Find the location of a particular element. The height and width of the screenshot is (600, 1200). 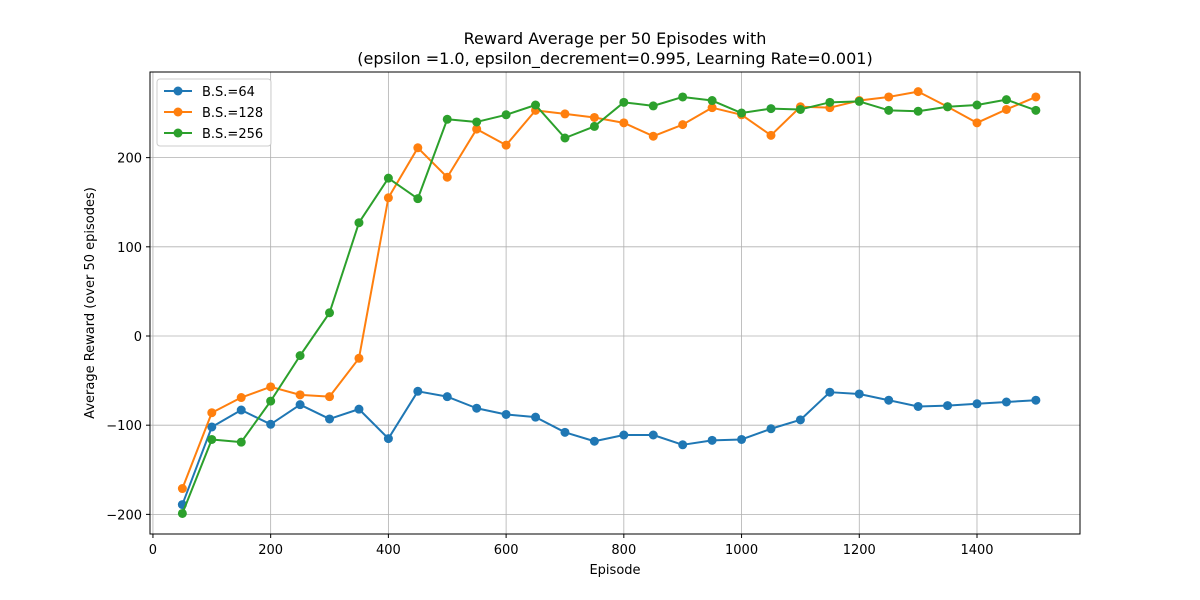

legend-label: B.S.=256 is located at coordinates (232, 134).